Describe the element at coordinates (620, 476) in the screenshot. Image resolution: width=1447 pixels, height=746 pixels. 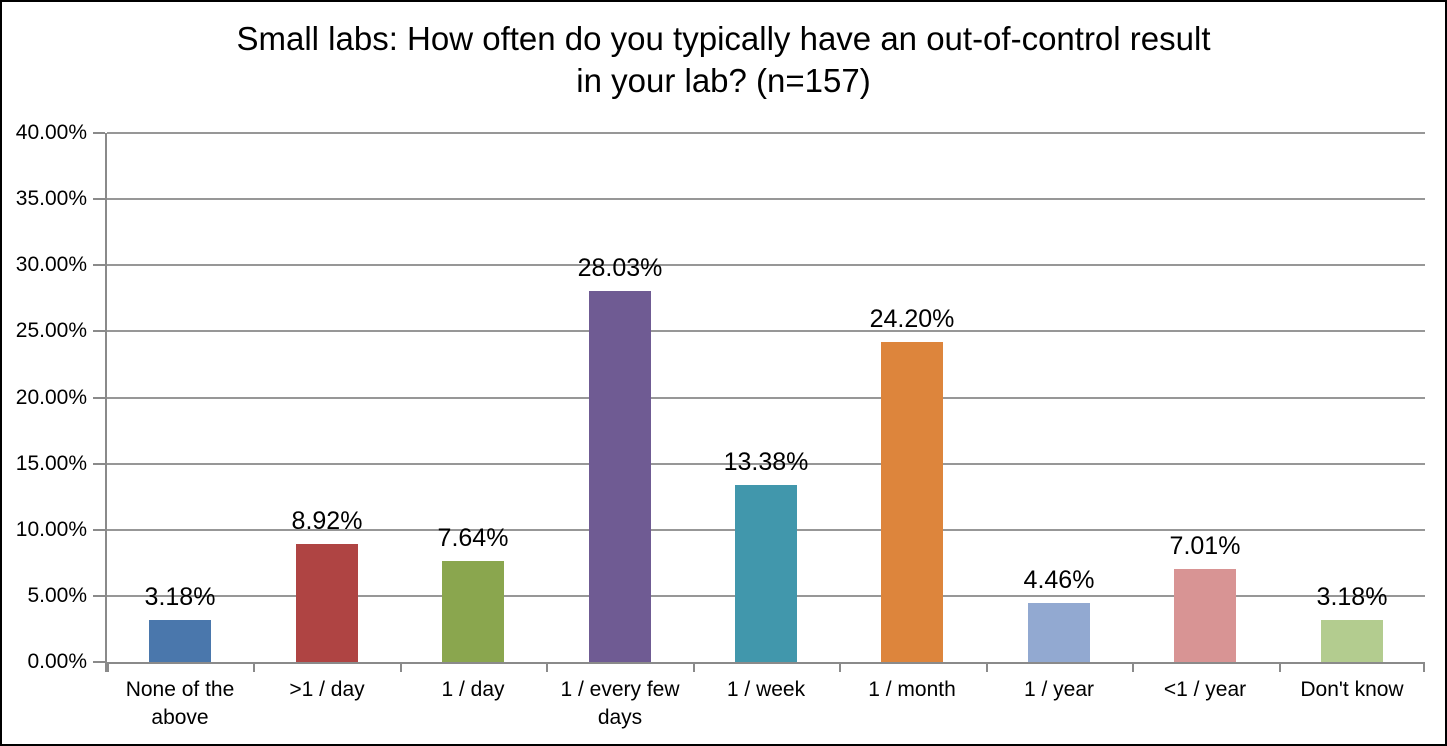
I see `bar-1-every-few-days` at that location.